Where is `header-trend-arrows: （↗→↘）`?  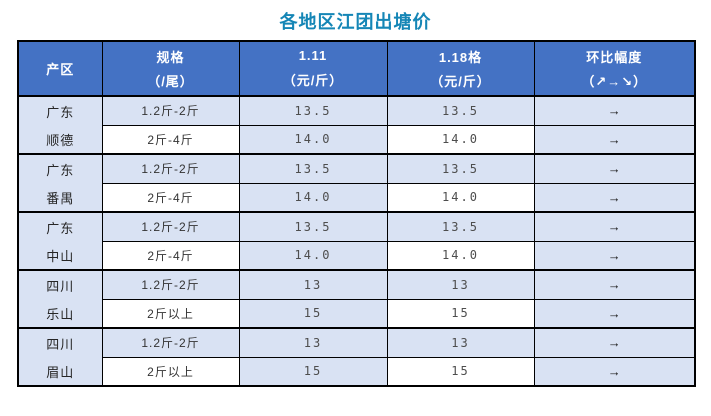
header-trend-arrows: （↗→↘） is located at coordinates (614, 81).